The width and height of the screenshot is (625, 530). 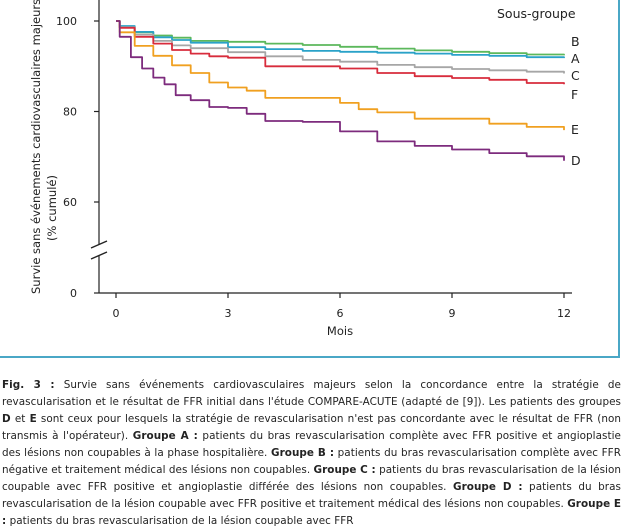 I want to click on series-label-f: F, so click(x=574, y=94).